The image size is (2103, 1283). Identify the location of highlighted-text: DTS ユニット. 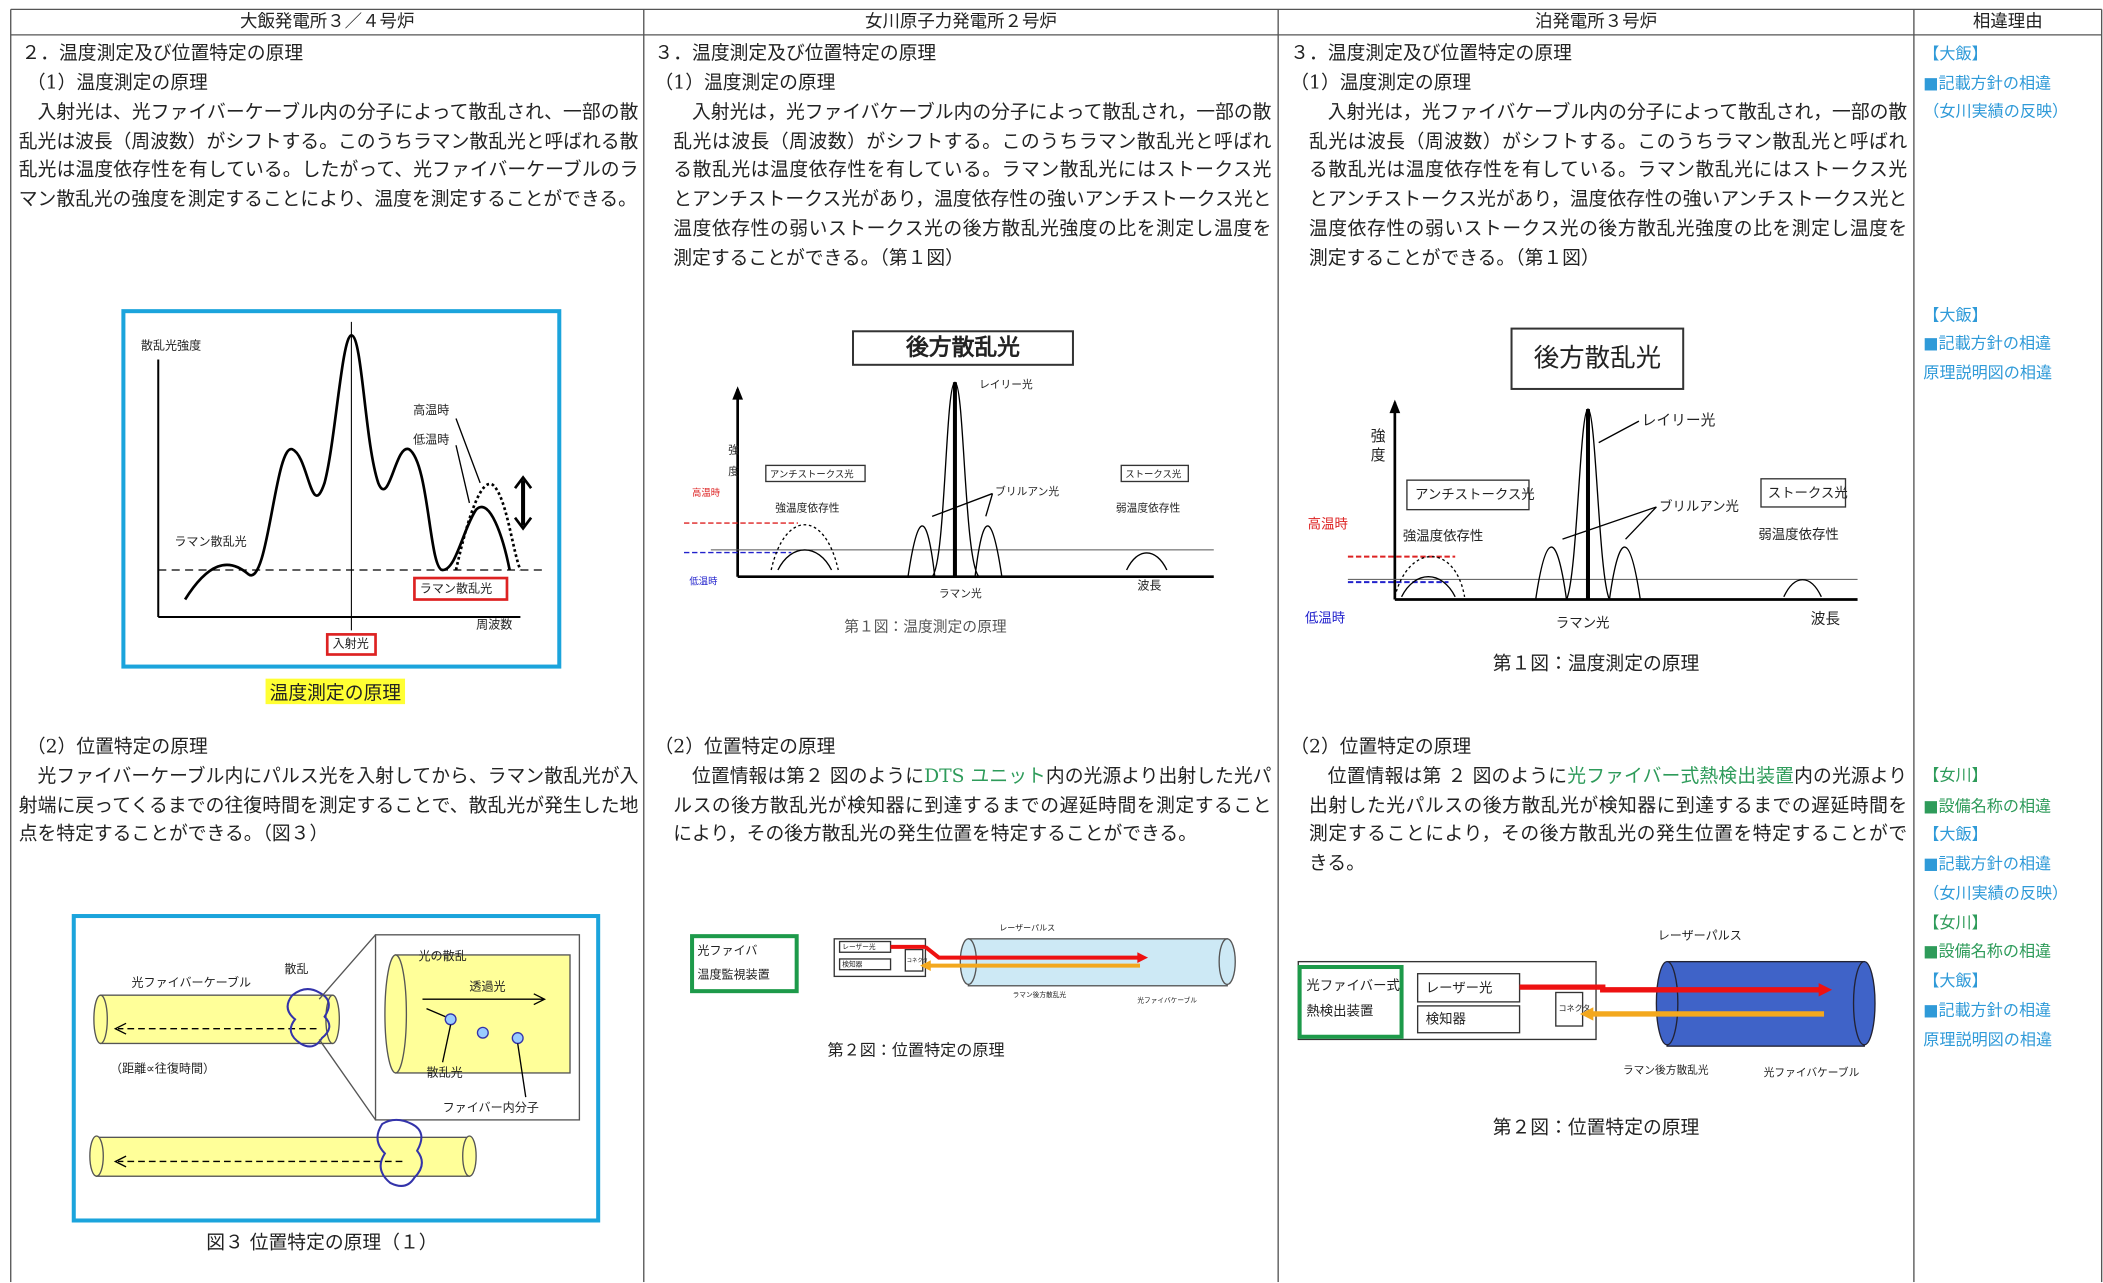
(985, 776).